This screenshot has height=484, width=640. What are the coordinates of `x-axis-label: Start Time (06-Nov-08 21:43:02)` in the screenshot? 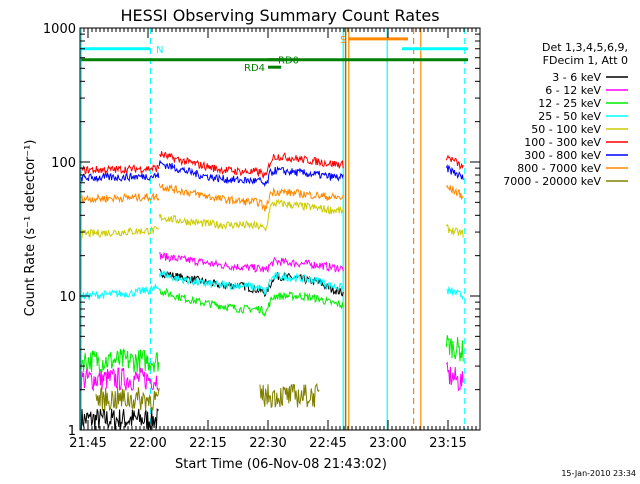 It's located at (281, 464).